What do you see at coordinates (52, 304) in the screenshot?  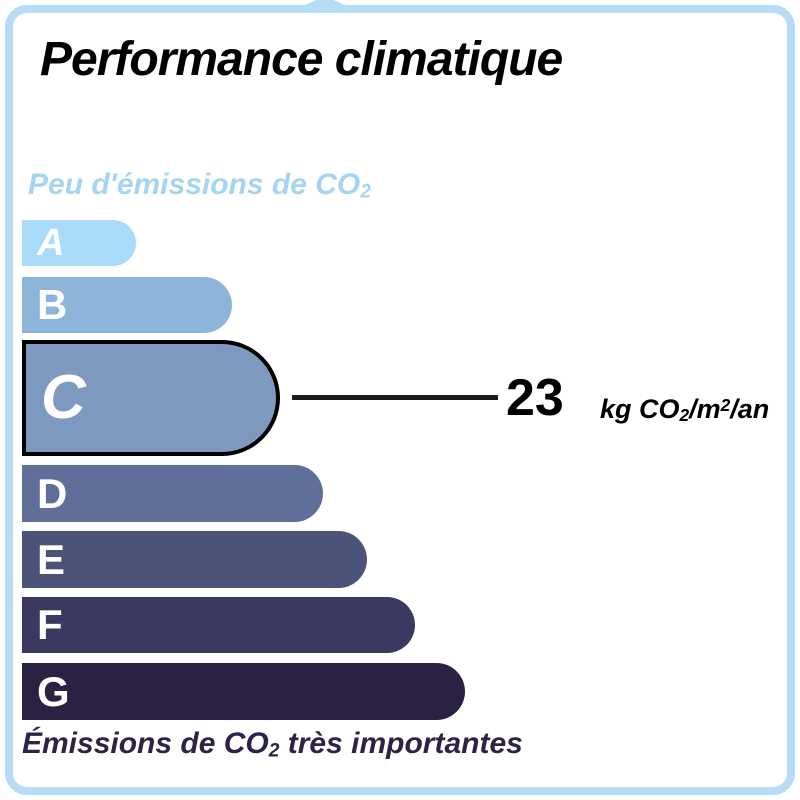 I see `ges-bar-letter-B: B` at bounding box center [52, 304].